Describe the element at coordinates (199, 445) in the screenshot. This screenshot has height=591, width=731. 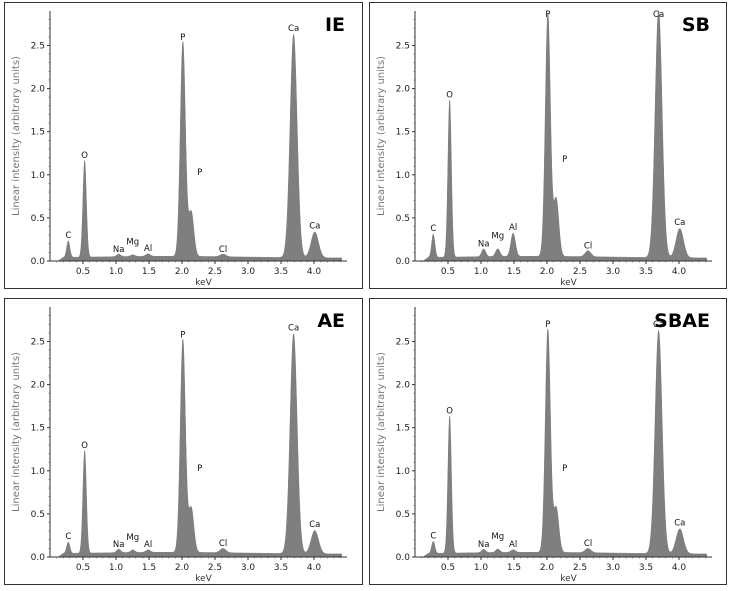
I see `spectrum-area` at that location.